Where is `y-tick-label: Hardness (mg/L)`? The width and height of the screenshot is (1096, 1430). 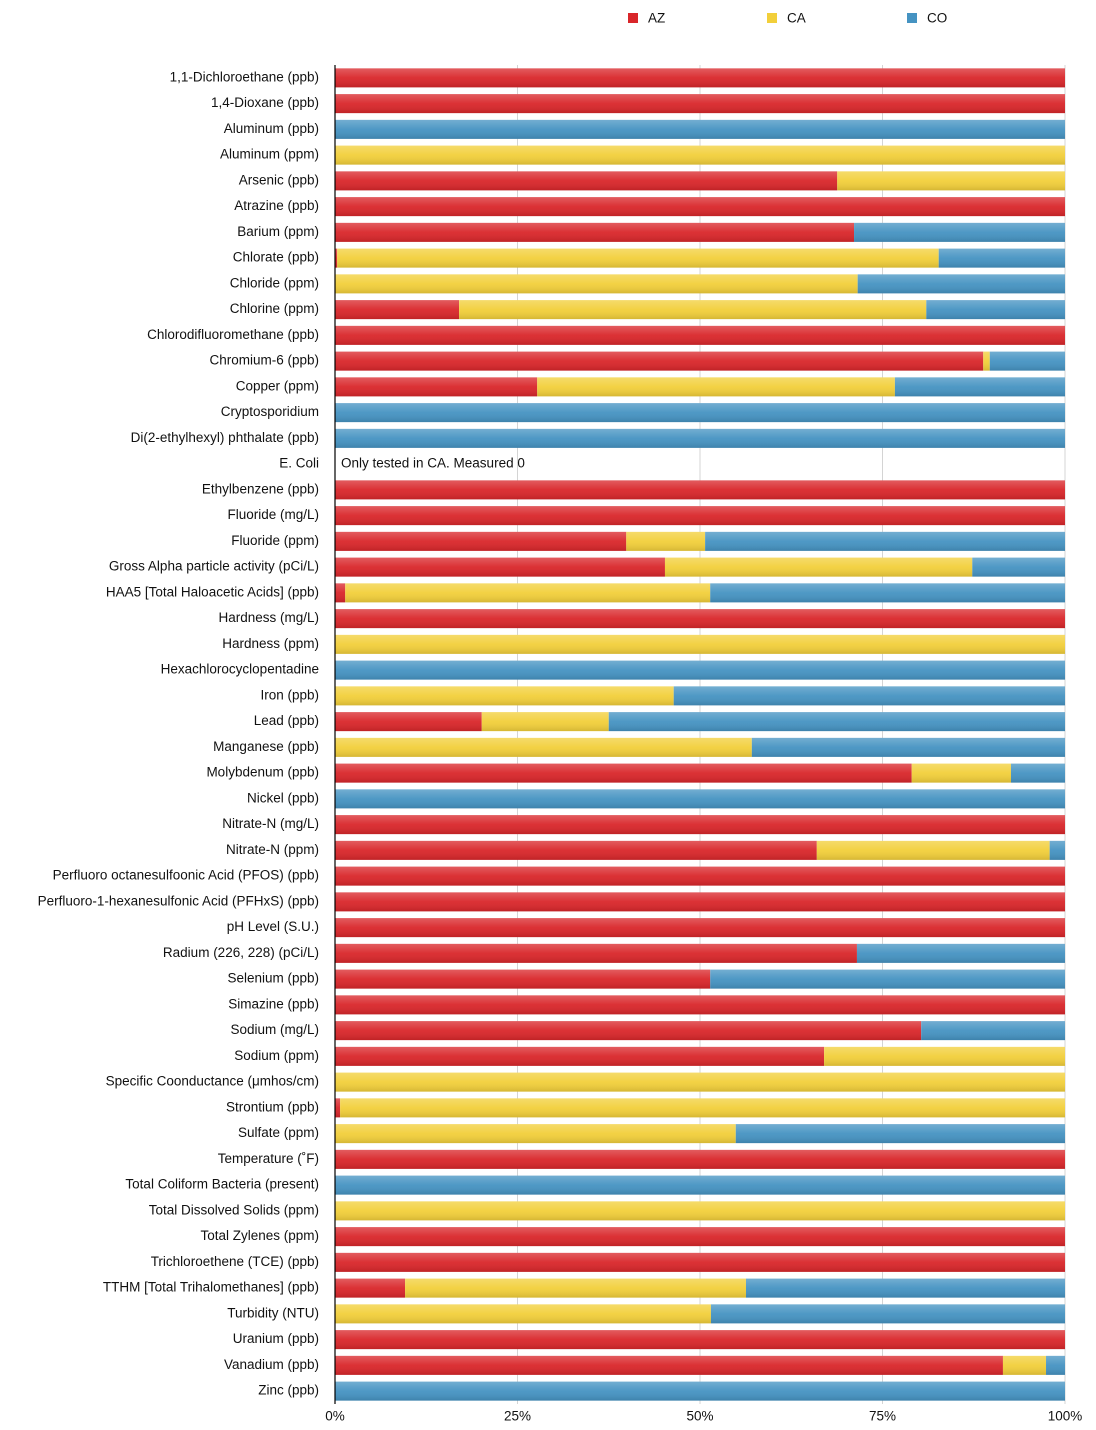 y-tick-label: Hardness (mg/L) is located at coordinates (268, 617).